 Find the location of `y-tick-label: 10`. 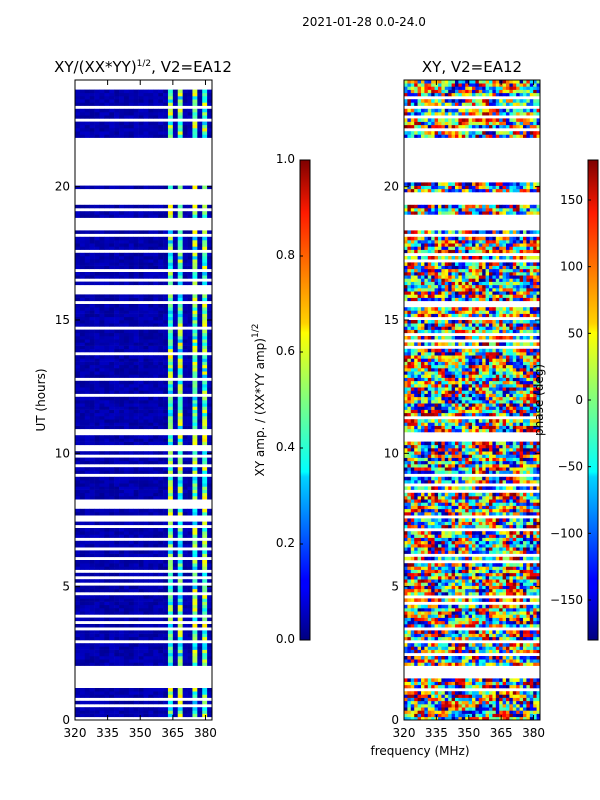

y-tick-label: 10 is located at coordinates (62, 453).